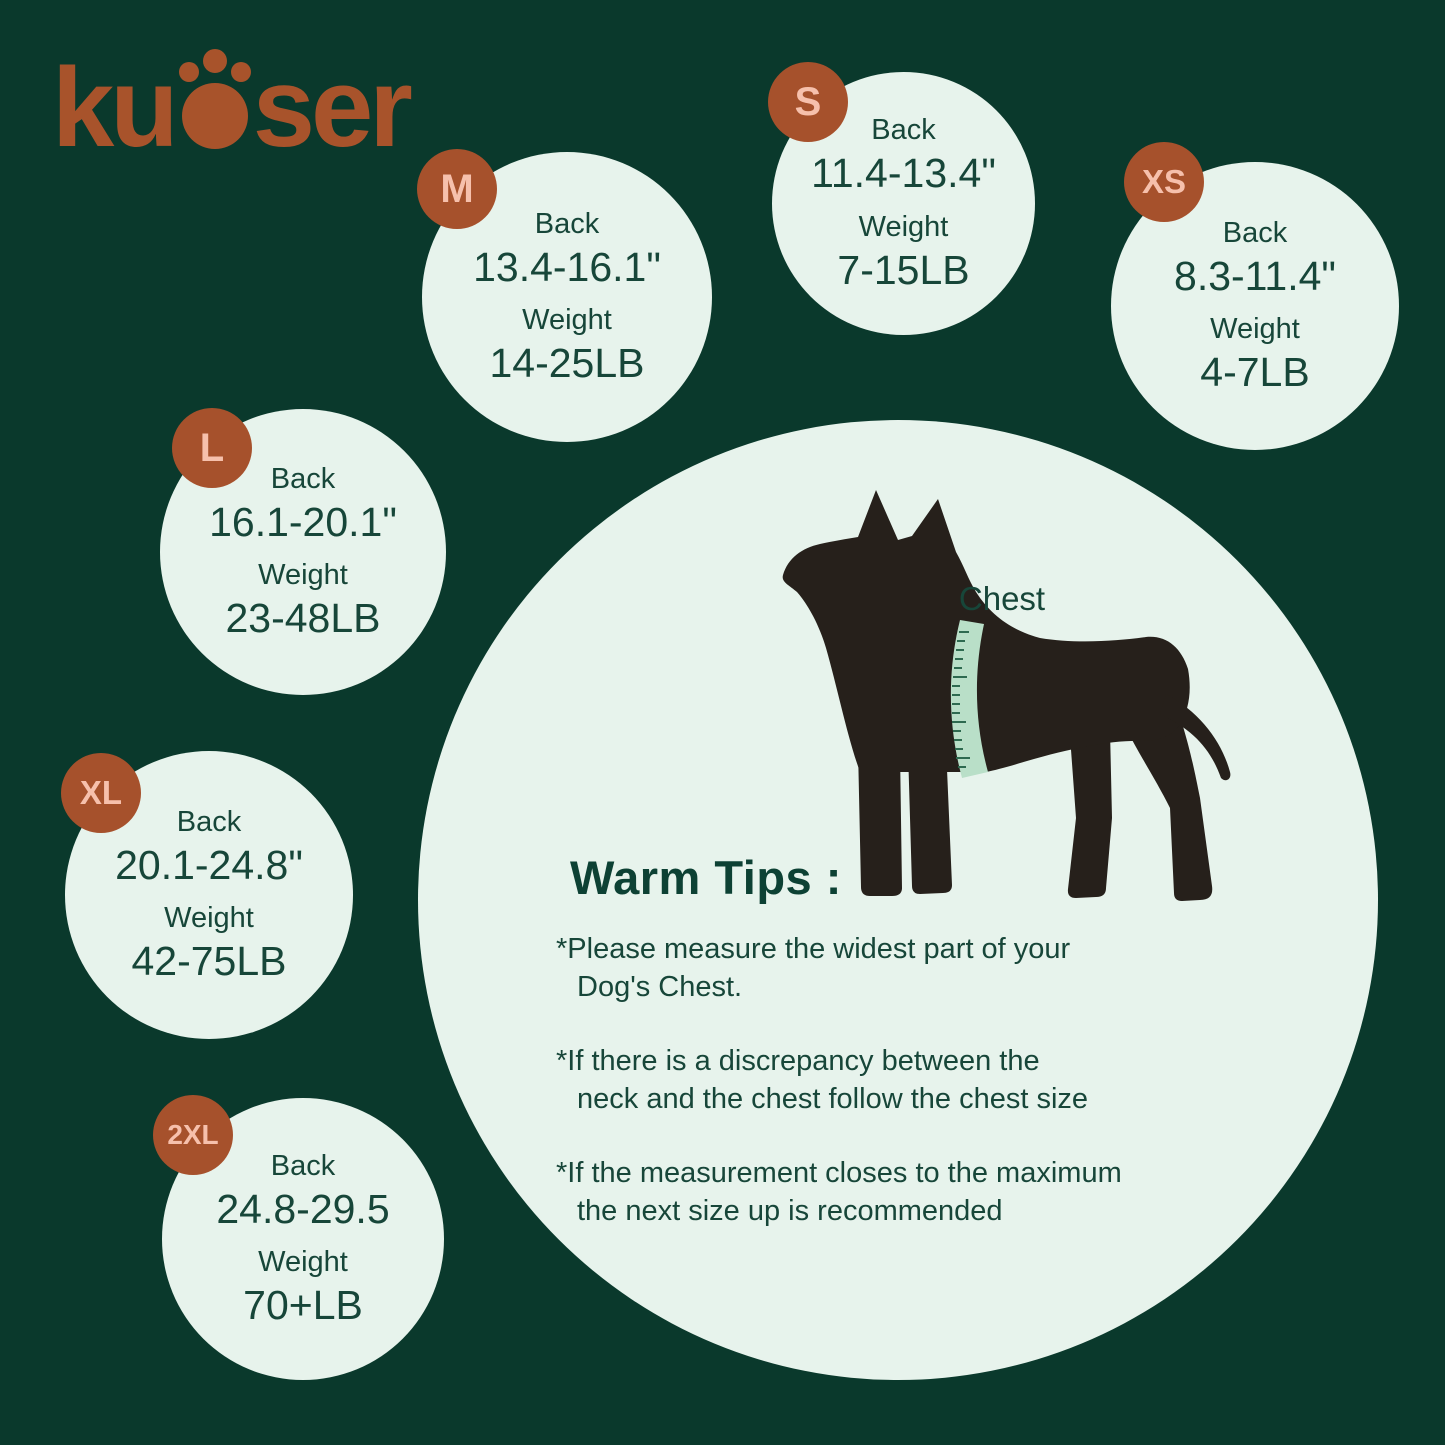  What do you see at coordinates (303, 1208) in the screenshot?
I see `back-value-2xl: 24.8-29.5` at bounding box center [303, 1208].